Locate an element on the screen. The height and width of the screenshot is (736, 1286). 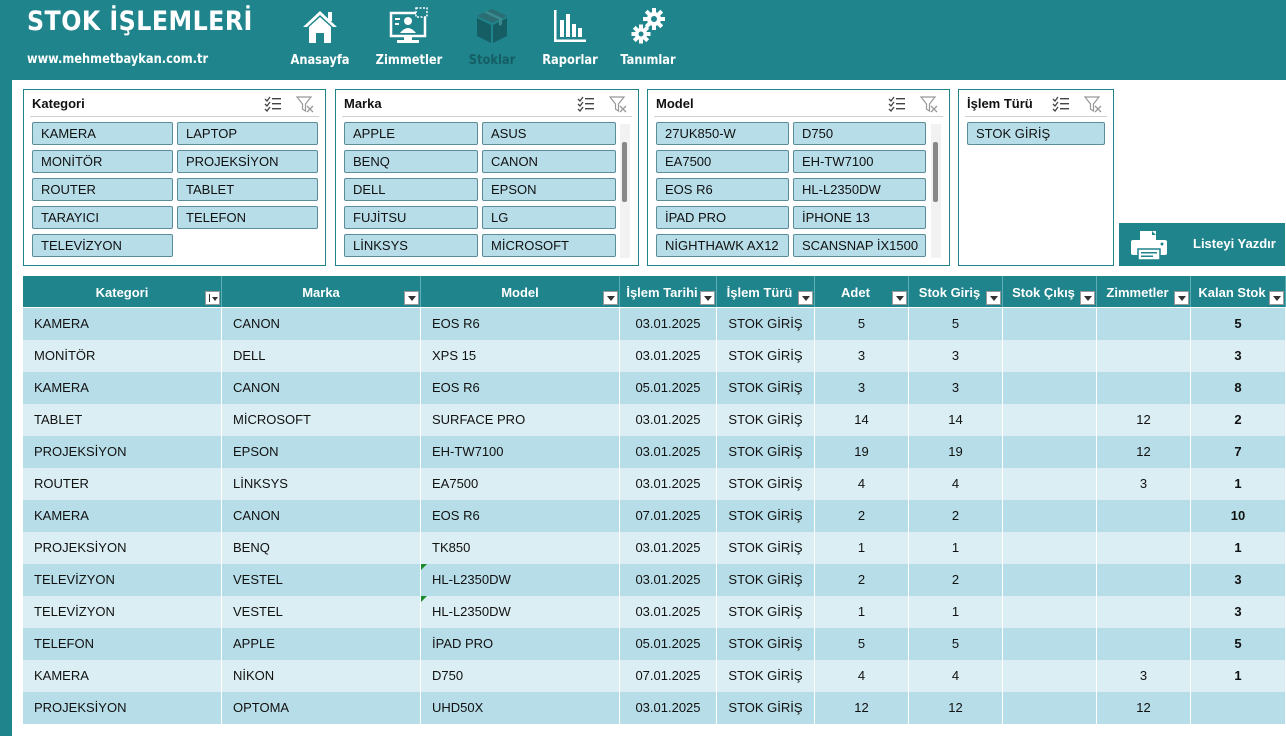
cell-kategori: MONİTÖR is located at coordinates (122, 356).